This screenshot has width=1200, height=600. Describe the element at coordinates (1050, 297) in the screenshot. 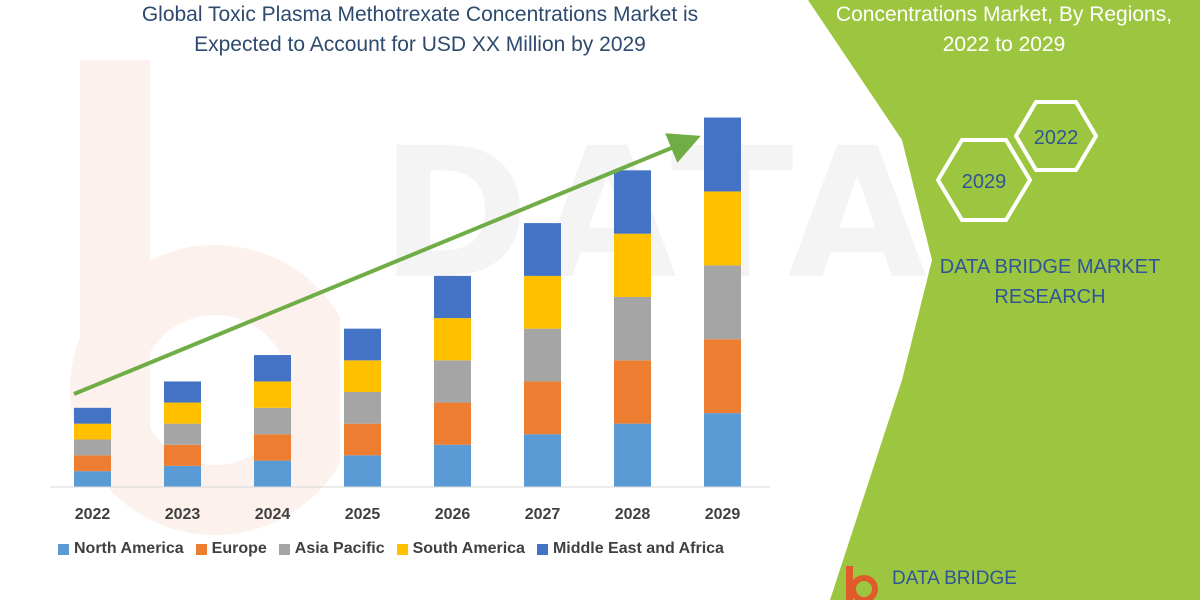

I see `brand-name-line2: RESEARCH` at that location.